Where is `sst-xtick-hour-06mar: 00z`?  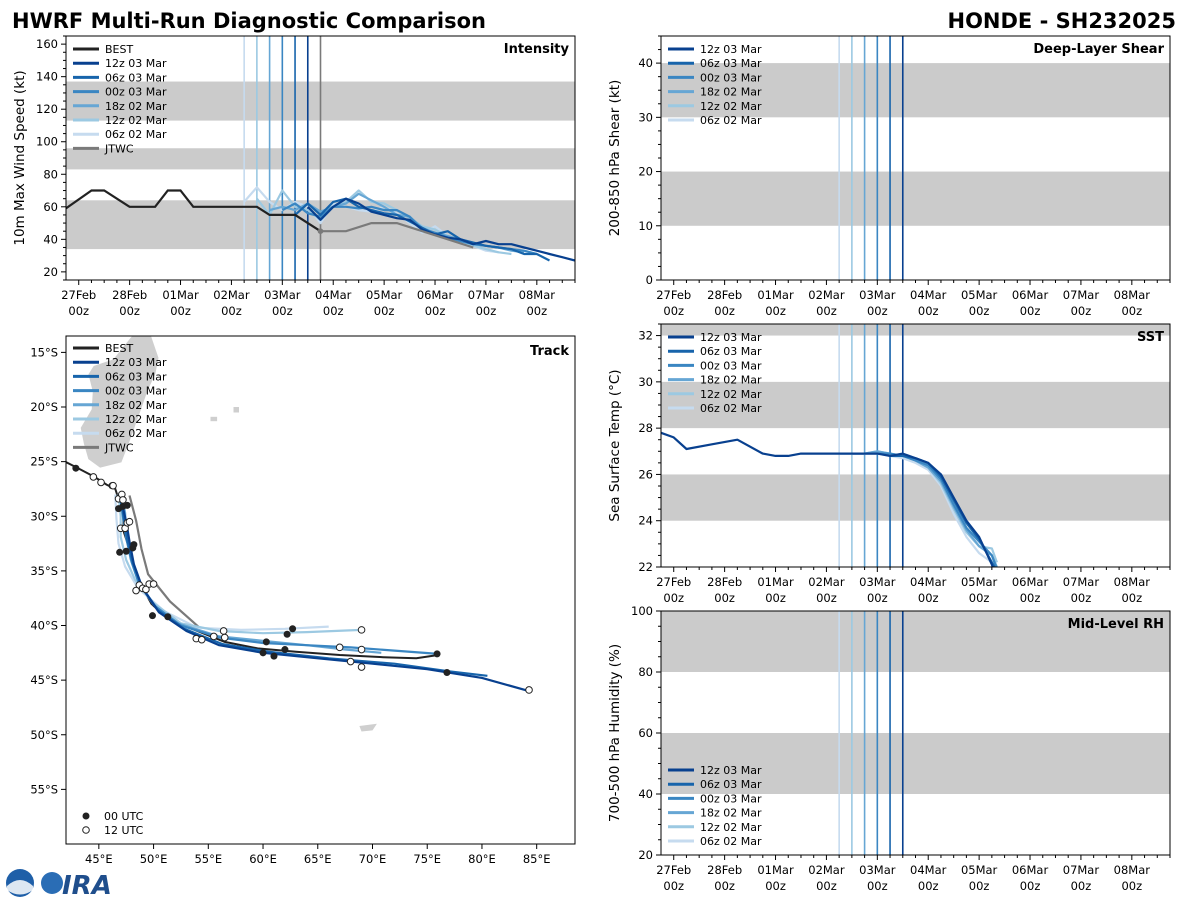
sst-xtick-hour-06mar: 00z is located at coordinates (1030, 598).